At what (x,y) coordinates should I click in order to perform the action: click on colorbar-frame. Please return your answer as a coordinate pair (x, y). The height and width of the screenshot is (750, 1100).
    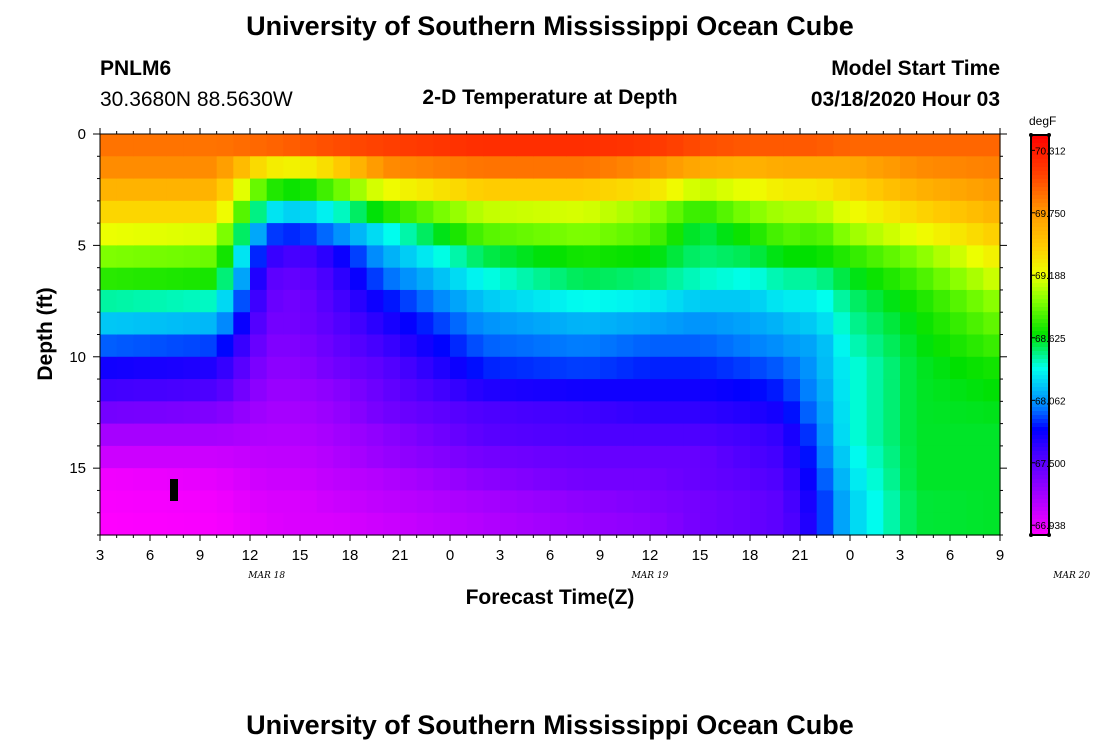
    Looking at the image, I should click on (1040, 335).